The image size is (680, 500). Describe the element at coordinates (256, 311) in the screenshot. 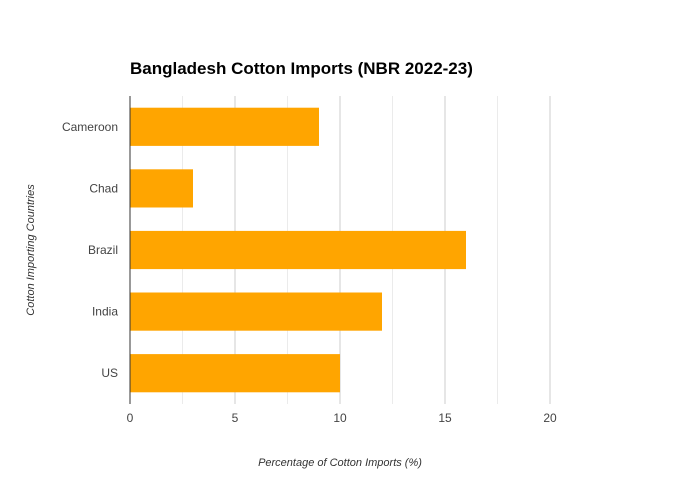

I see `bar-india` at that location.